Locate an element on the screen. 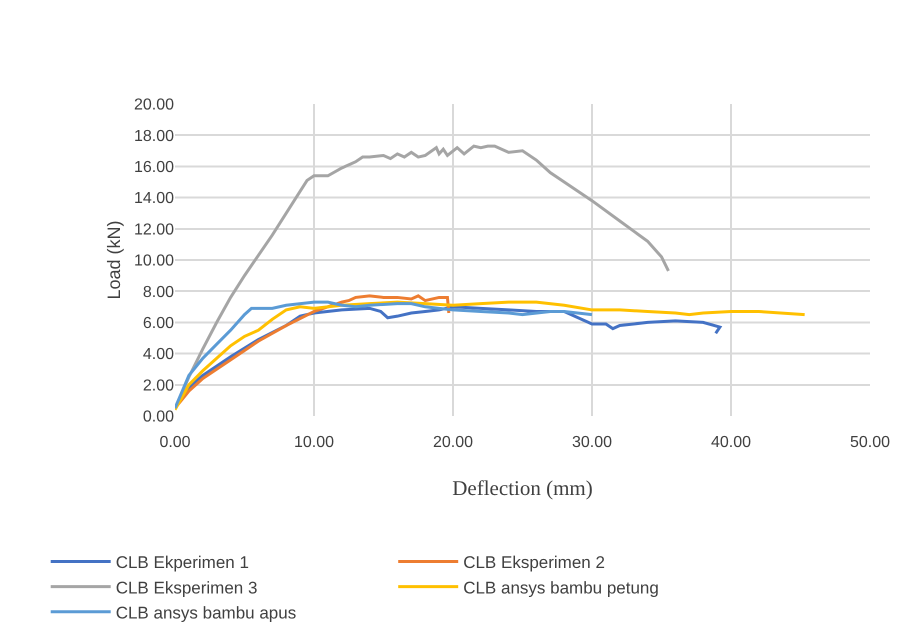 Image resolution: width=914 pixels, height=630 pixels. y-tick-label: 8.00 is located at coordinates (158, 292).